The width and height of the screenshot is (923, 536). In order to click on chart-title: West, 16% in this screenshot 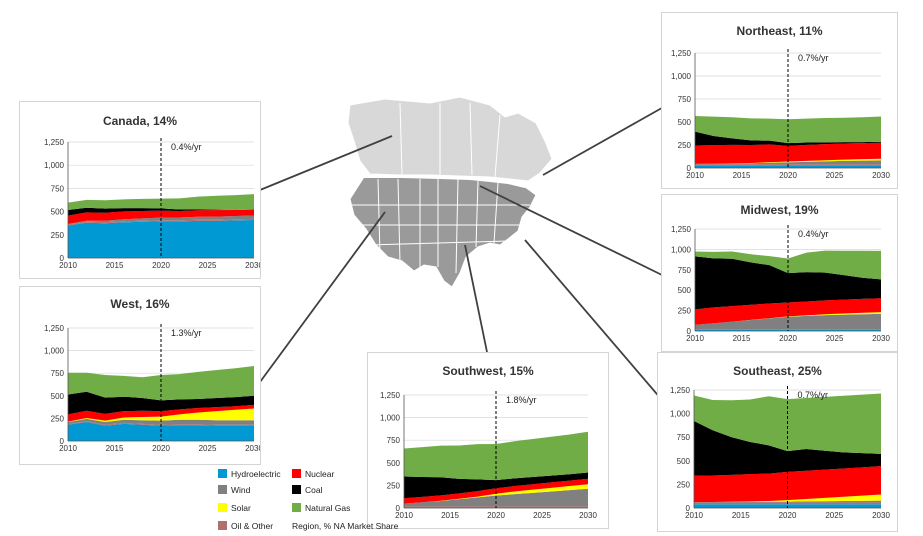, I will do `click(140, 304)`.